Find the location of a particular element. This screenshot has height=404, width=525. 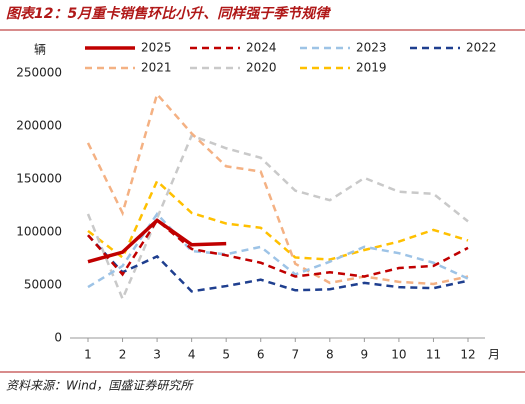

y-tick-label: 100000 is located at coordinates (39, 232).